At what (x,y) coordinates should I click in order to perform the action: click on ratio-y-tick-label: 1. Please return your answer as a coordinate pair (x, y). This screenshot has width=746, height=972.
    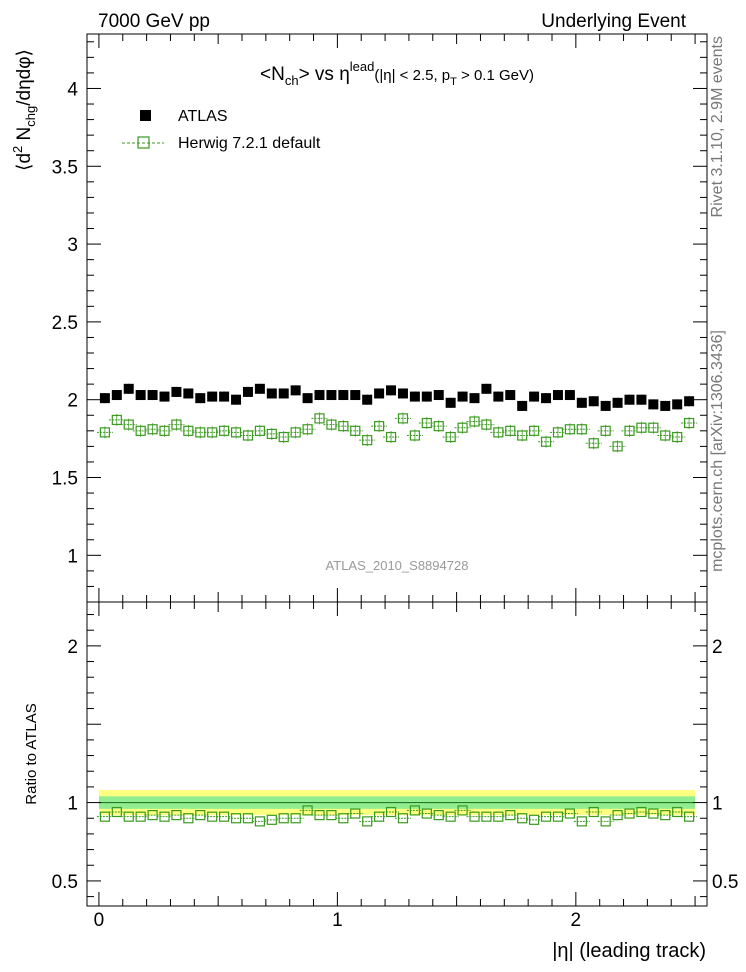
    Looking at the image, I should click on (72, 804).